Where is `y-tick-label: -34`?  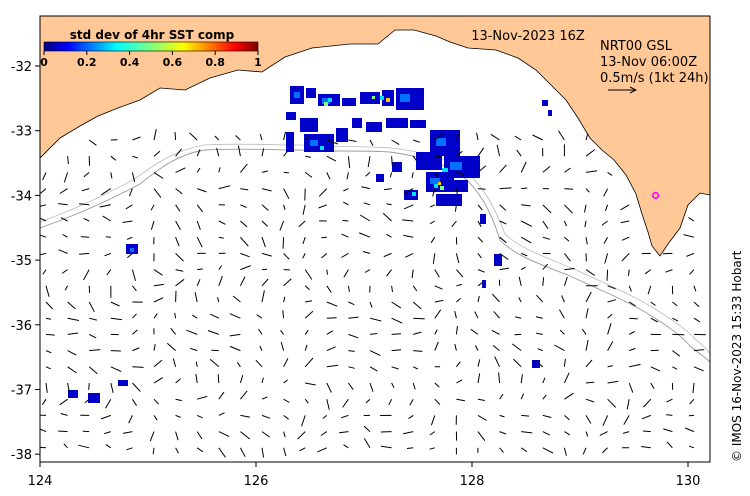
y-tick-label: -34 is located at coordinates (21, 196).